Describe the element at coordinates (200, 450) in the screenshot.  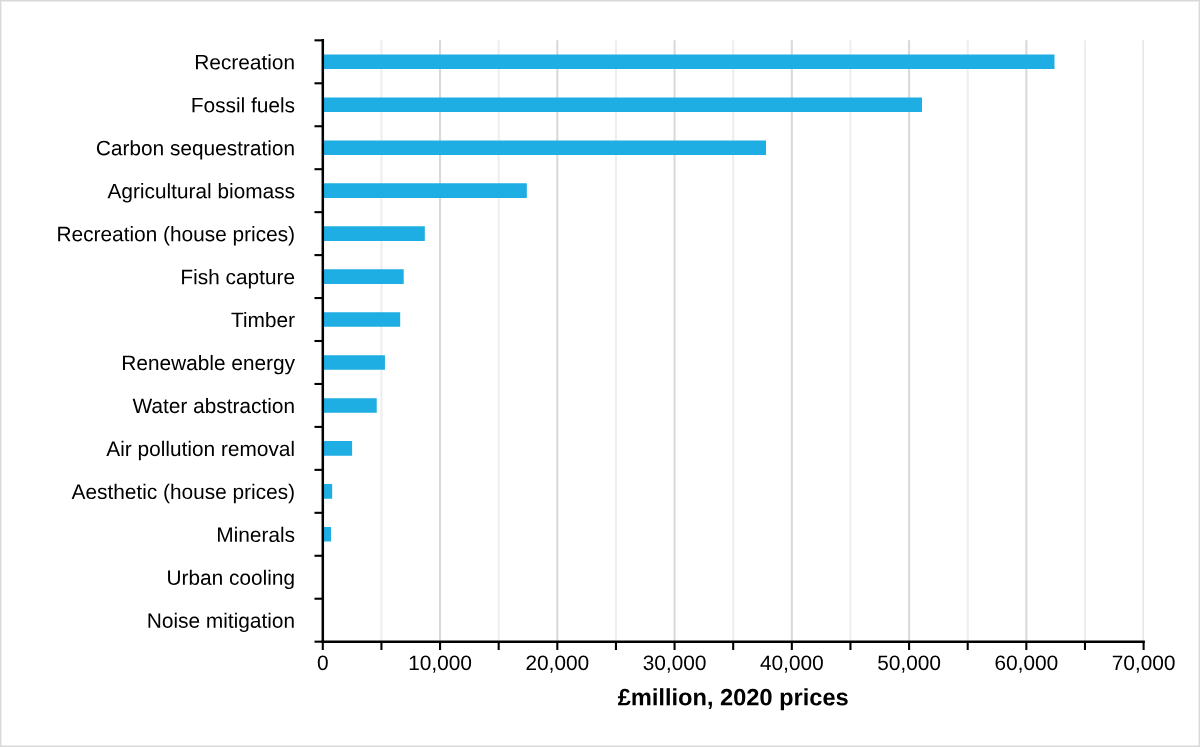
I see `y-tick-label: Air pollution removal` at that location.